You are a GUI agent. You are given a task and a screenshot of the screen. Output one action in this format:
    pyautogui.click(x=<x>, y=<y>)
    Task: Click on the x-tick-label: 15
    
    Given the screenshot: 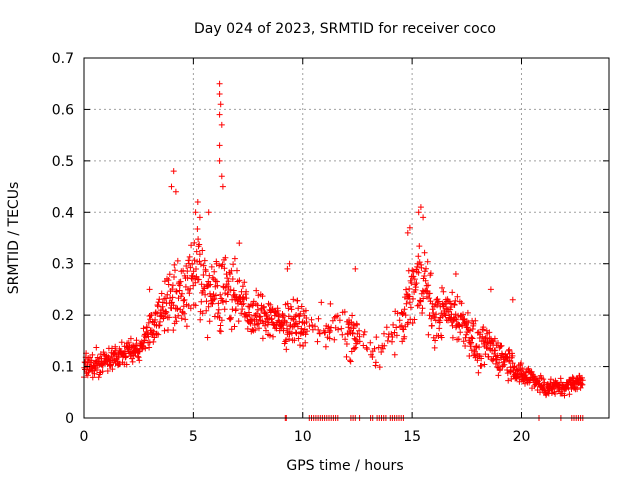 What is the action you would take?
    pyautogui.click(x=412, y=437)
    